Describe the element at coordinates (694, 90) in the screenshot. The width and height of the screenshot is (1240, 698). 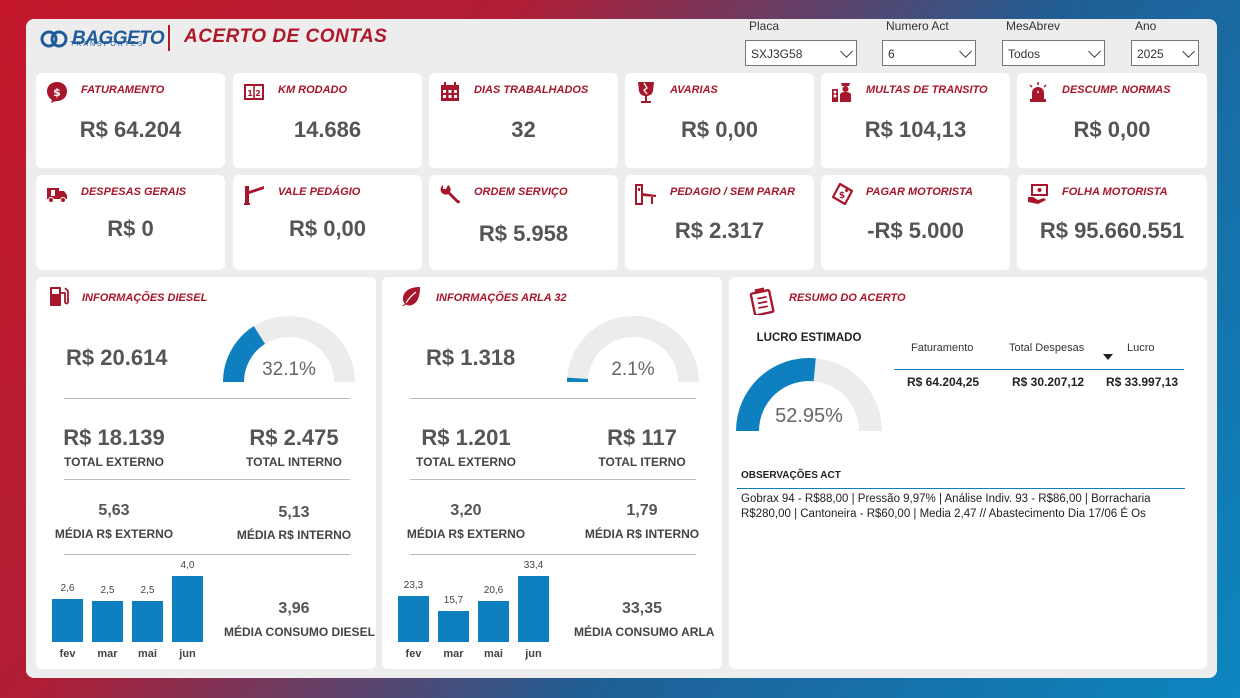
I see `kpi-label: AVARIAS` at that location.